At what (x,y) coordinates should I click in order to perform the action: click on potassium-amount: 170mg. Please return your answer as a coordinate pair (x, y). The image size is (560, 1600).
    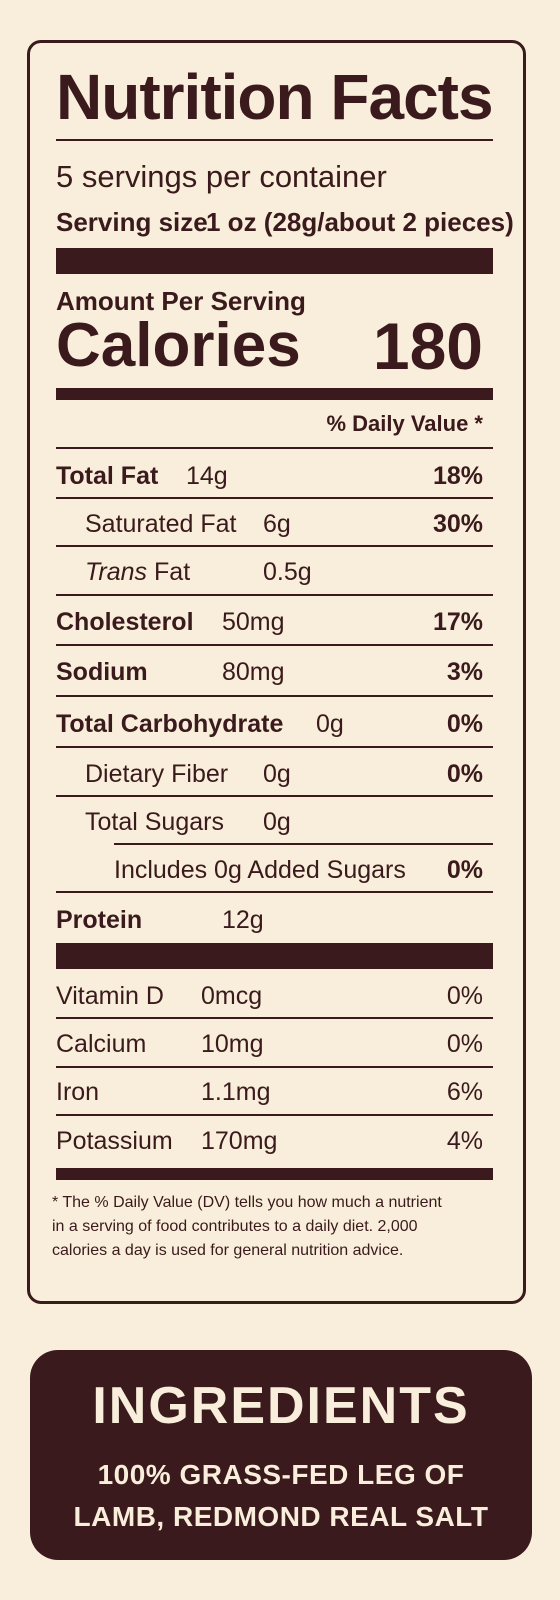
    Looking at the image, I should click on (239, 1141).